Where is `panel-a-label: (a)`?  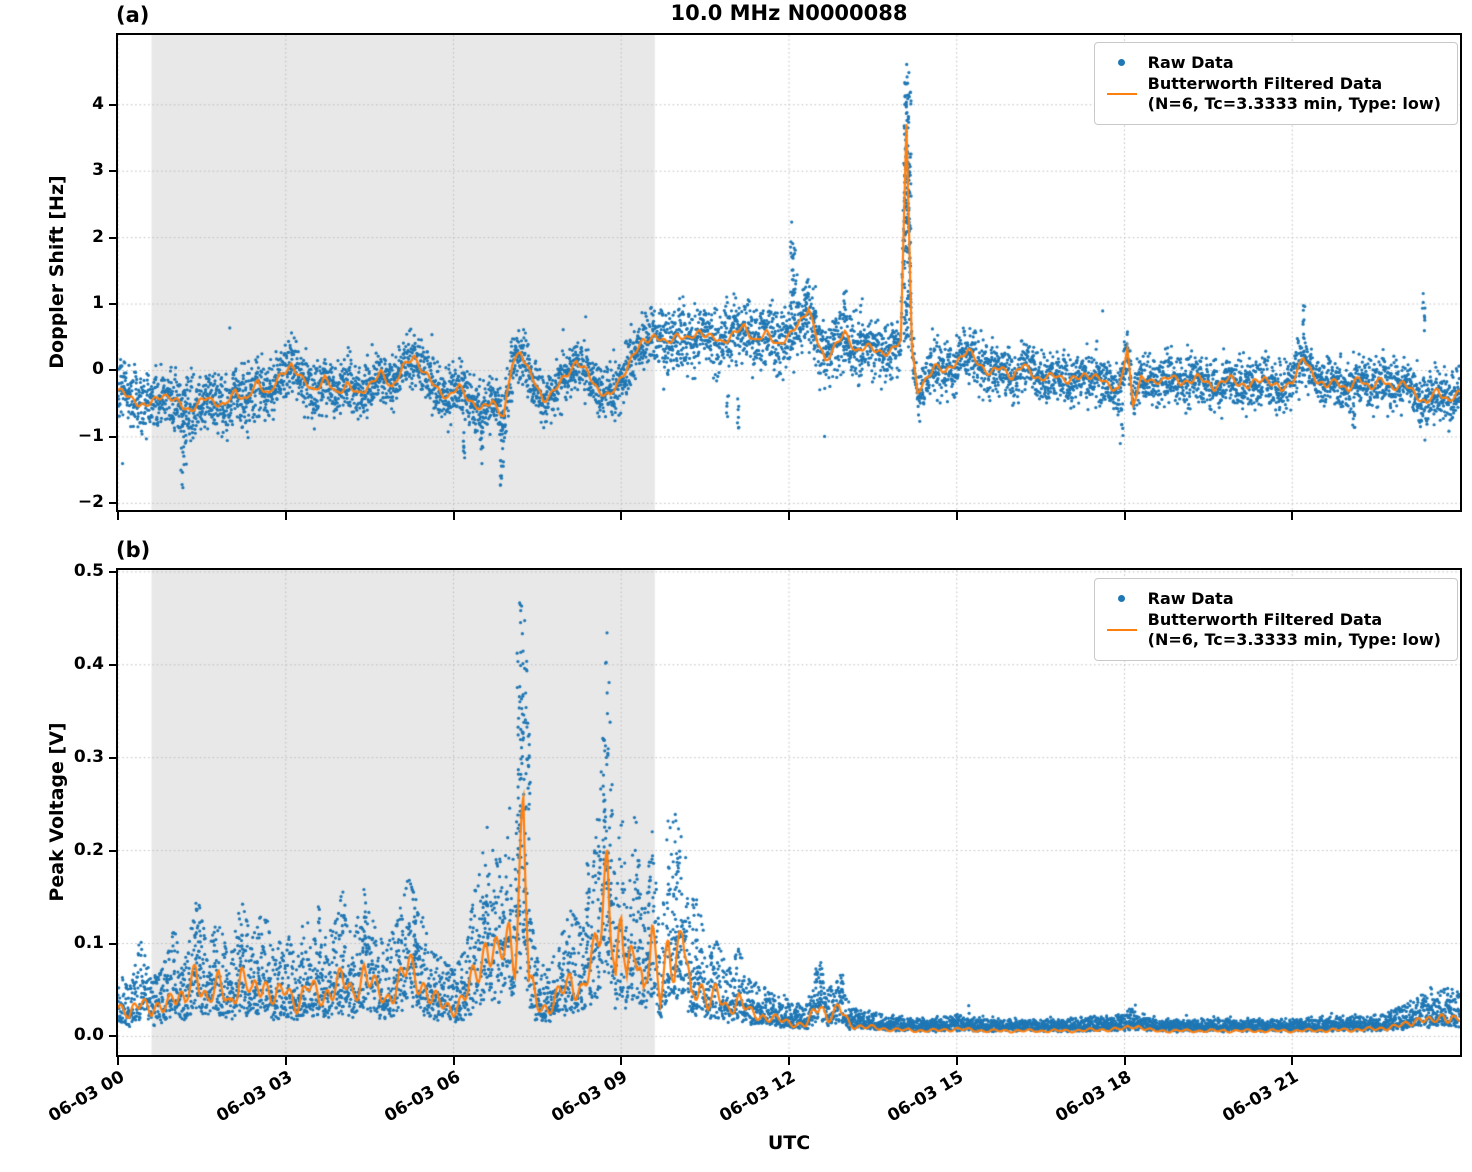 panel-a-label: (a) is located at coordinates (133, 15).